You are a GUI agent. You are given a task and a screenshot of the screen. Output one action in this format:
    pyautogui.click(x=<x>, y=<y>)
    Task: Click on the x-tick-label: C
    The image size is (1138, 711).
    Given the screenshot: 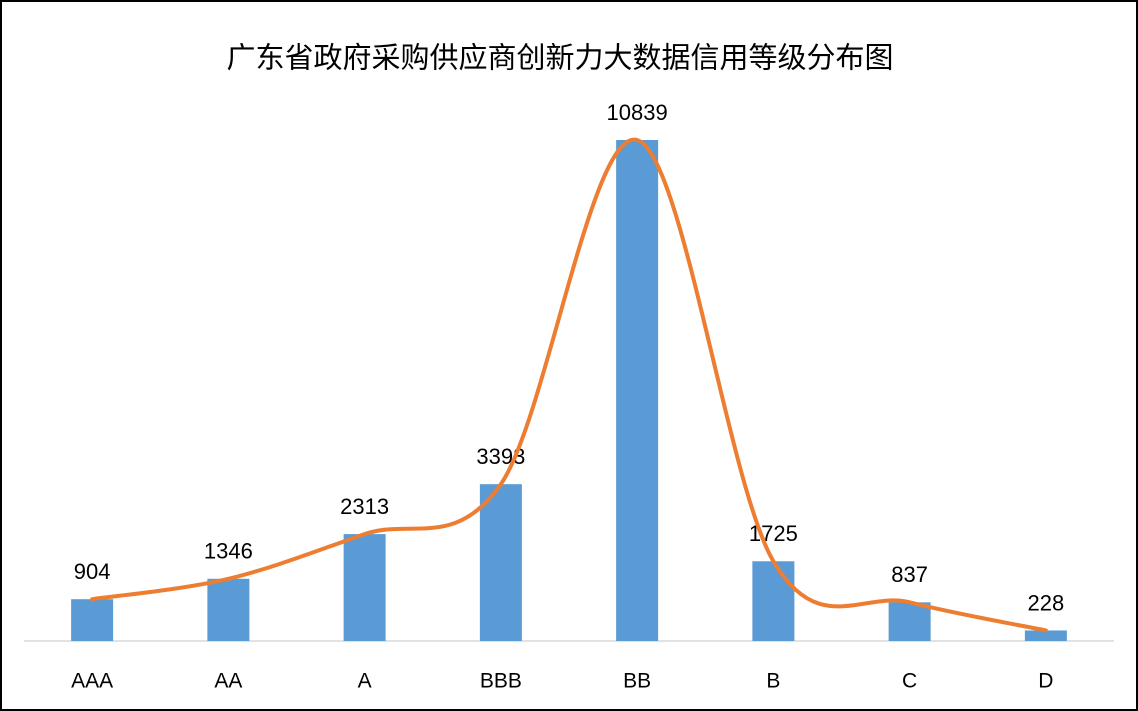 What is the action you would take?
    pyautogui.click(x=909, y=681)
    